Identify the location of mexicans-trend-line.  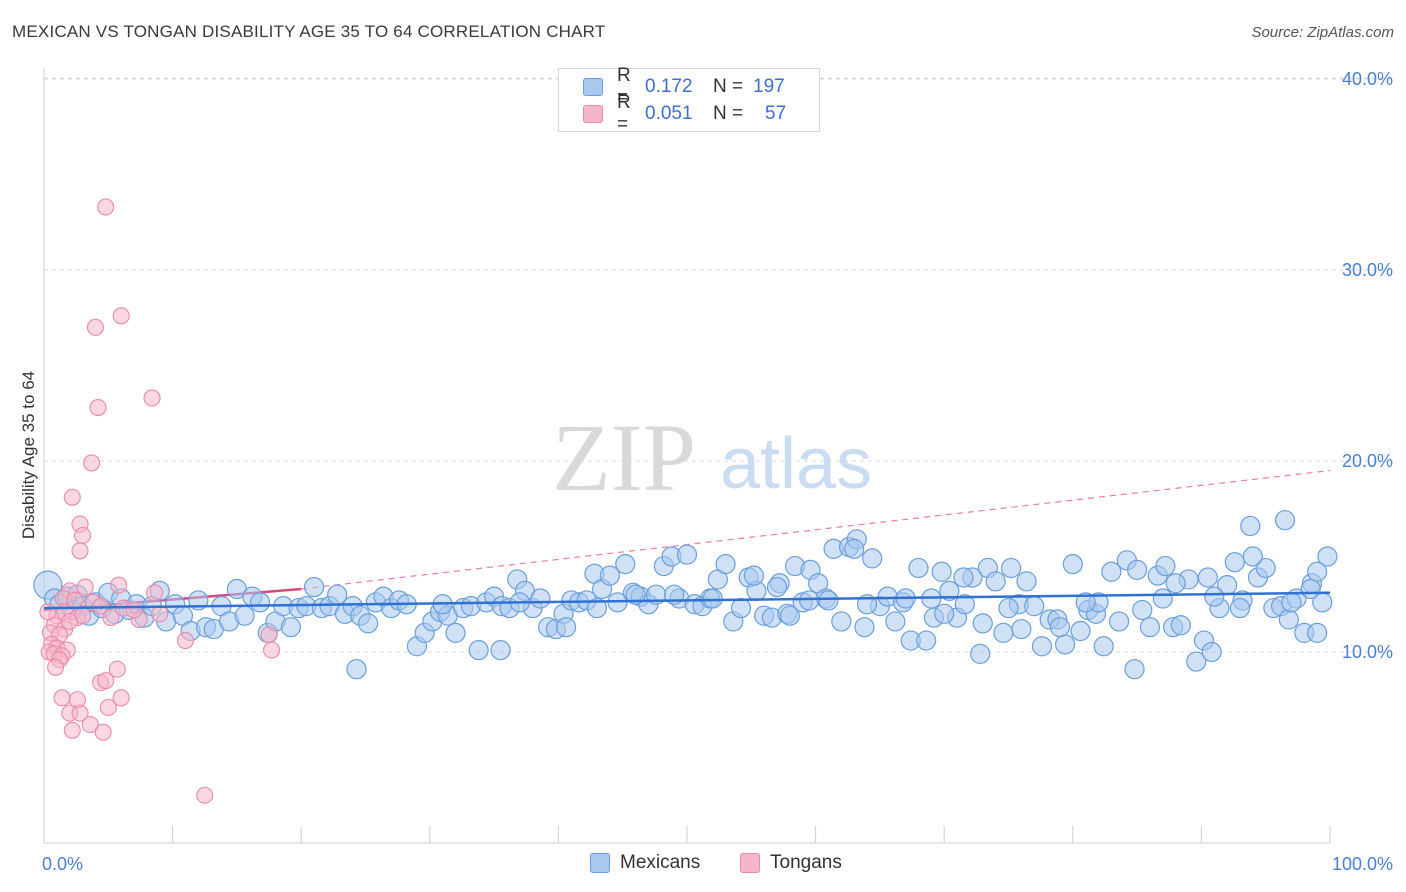
(687, 600).